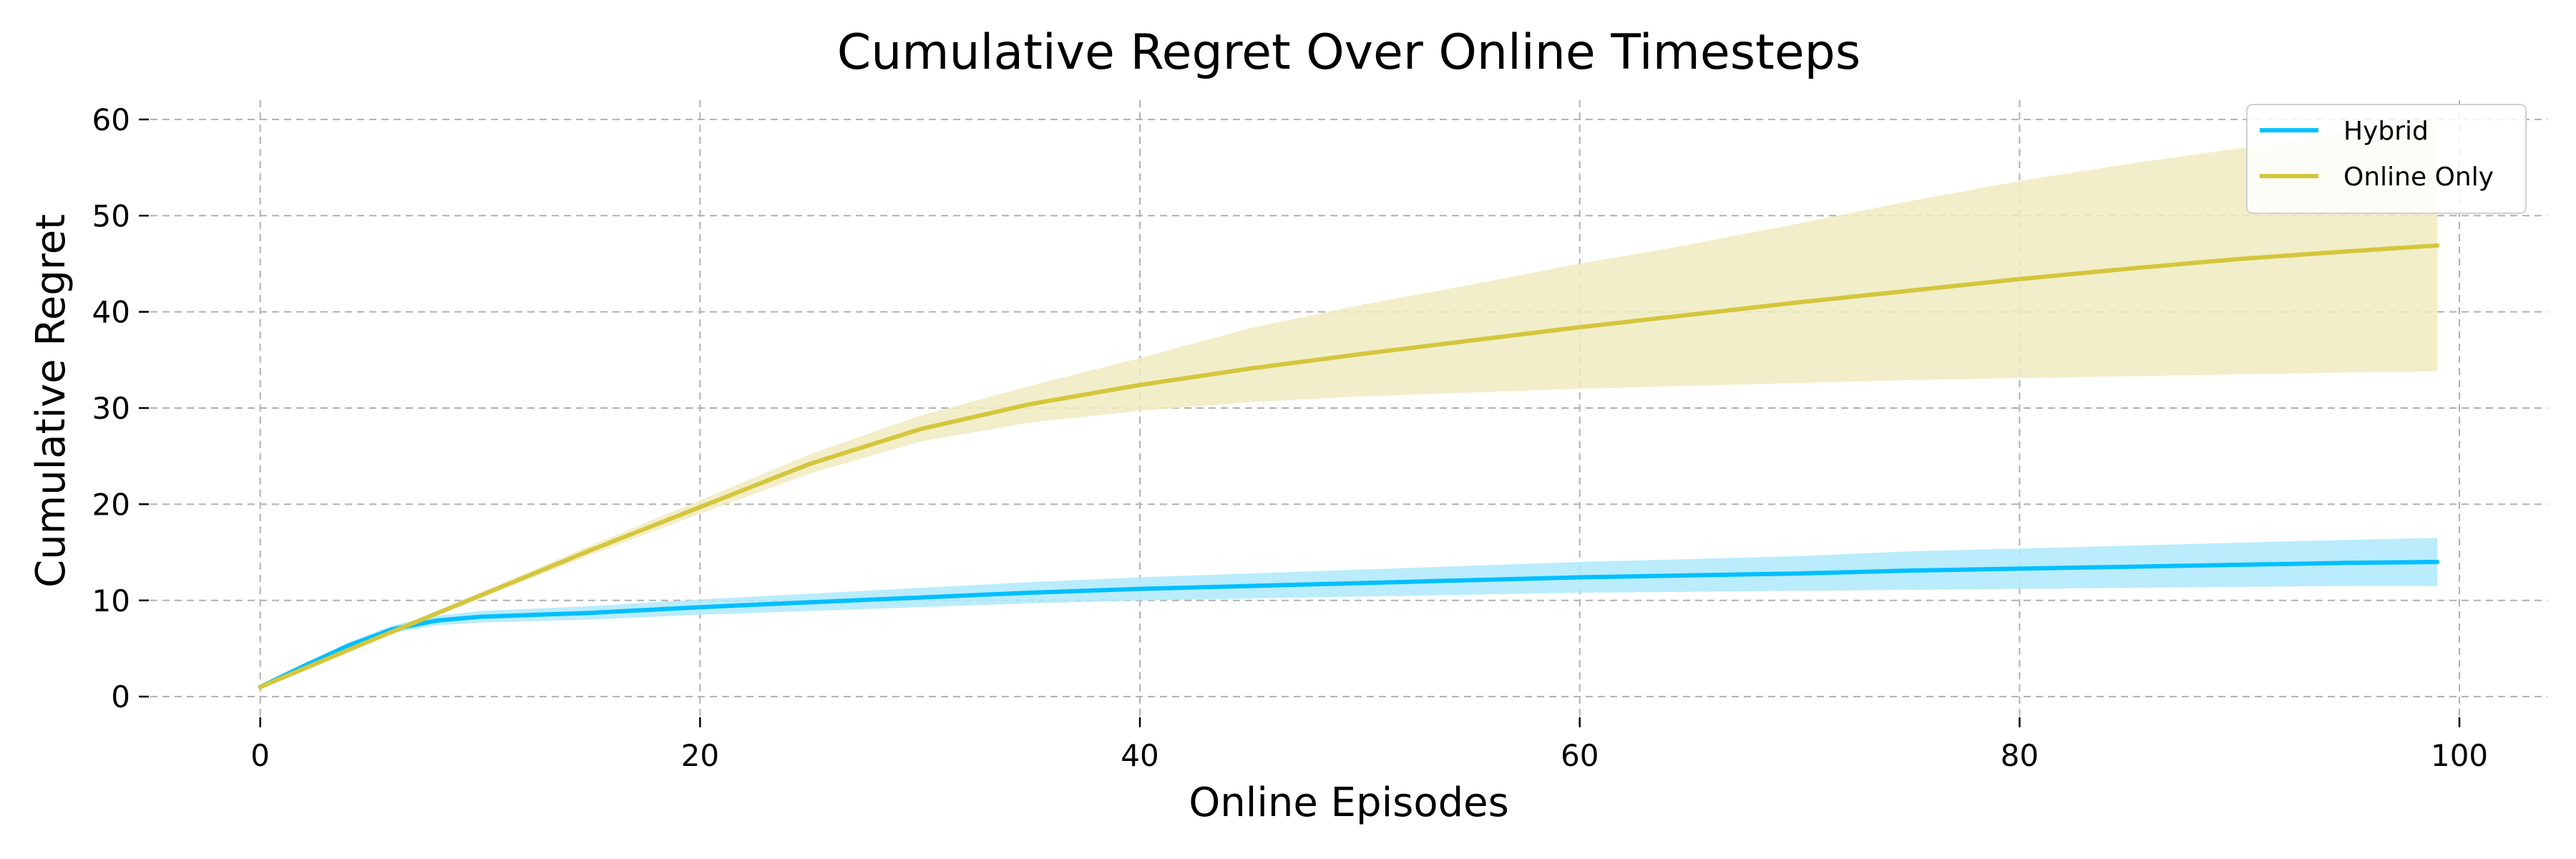  What do you see at coordinates (120, 696) in the screenshot?
I see `y-tick-label: 0` at bounding box center [120, 696].